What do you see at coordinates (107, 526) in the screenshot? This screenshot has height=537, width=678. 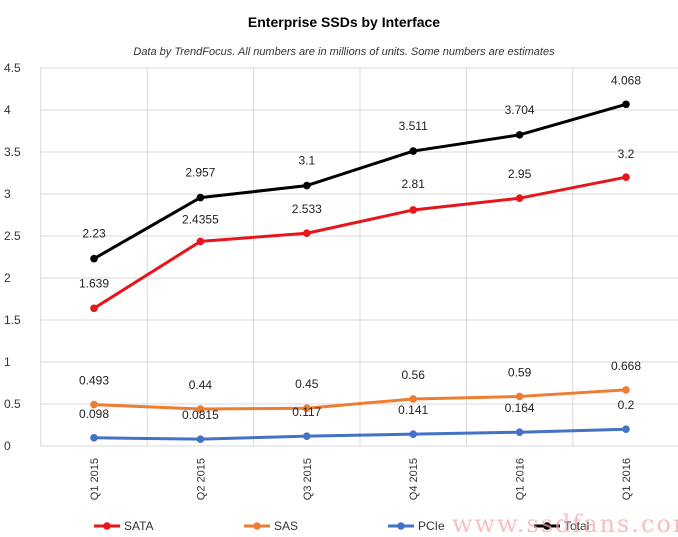 I see `legend-marker-sata` at bounding box center [107, 526].